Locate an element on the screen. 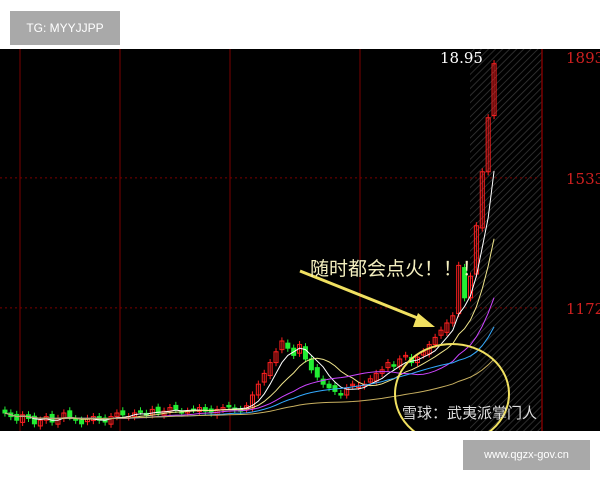 Image resolution: width=600 pixels, height=480 pixels. peak-label: 18.95 is located at coordinates (461, 58).